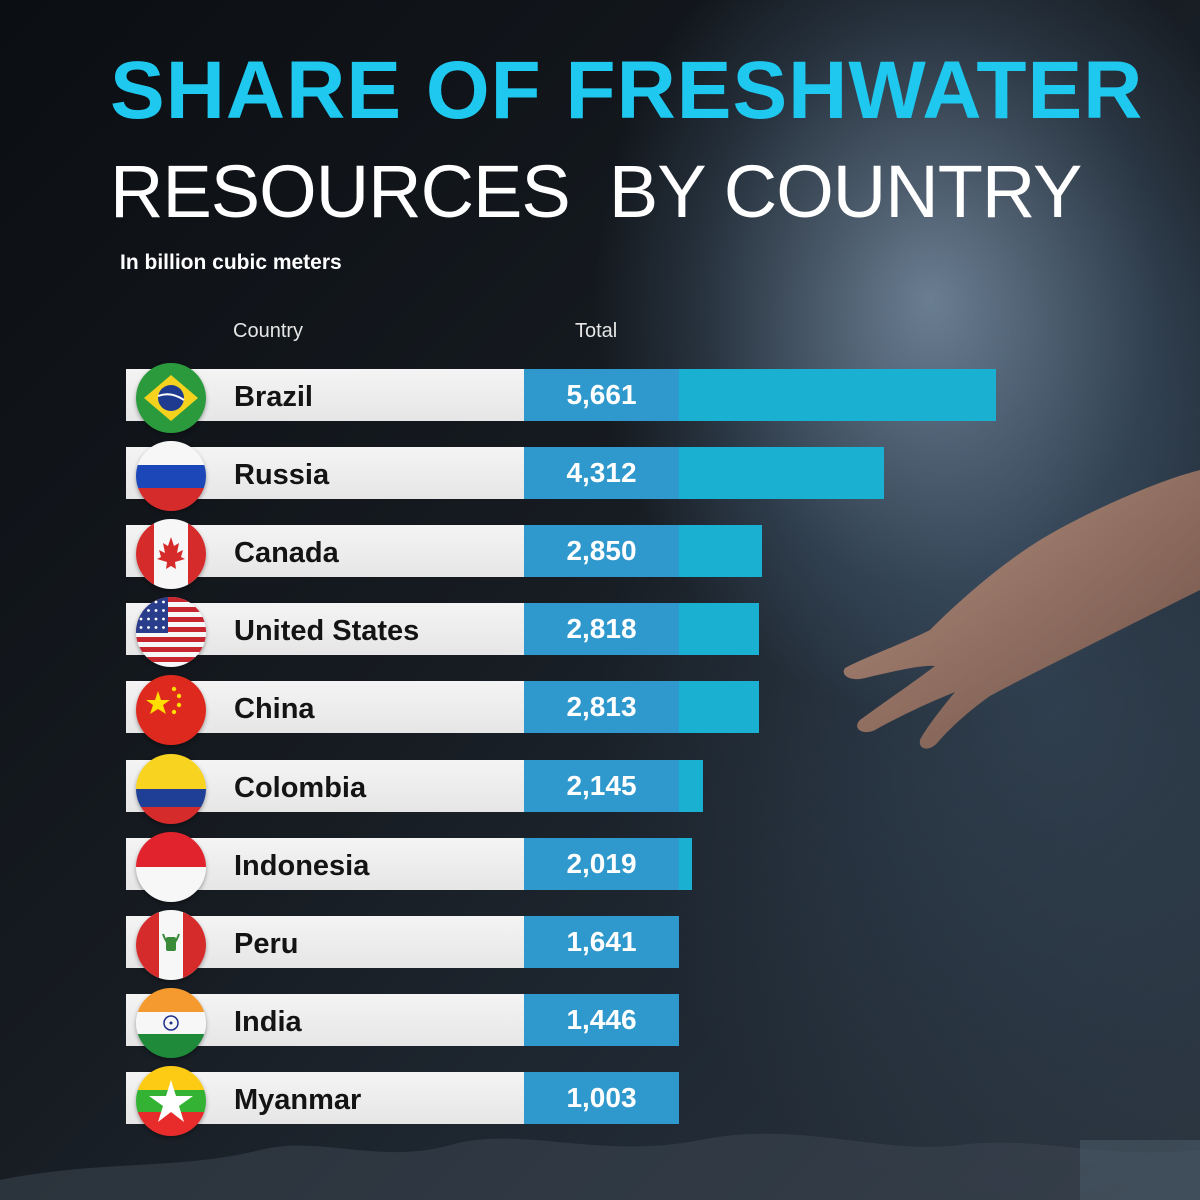 This screenshot has width=1200, height=1200. I want to click on bar-value-label: 2,019, so click(601, 863).